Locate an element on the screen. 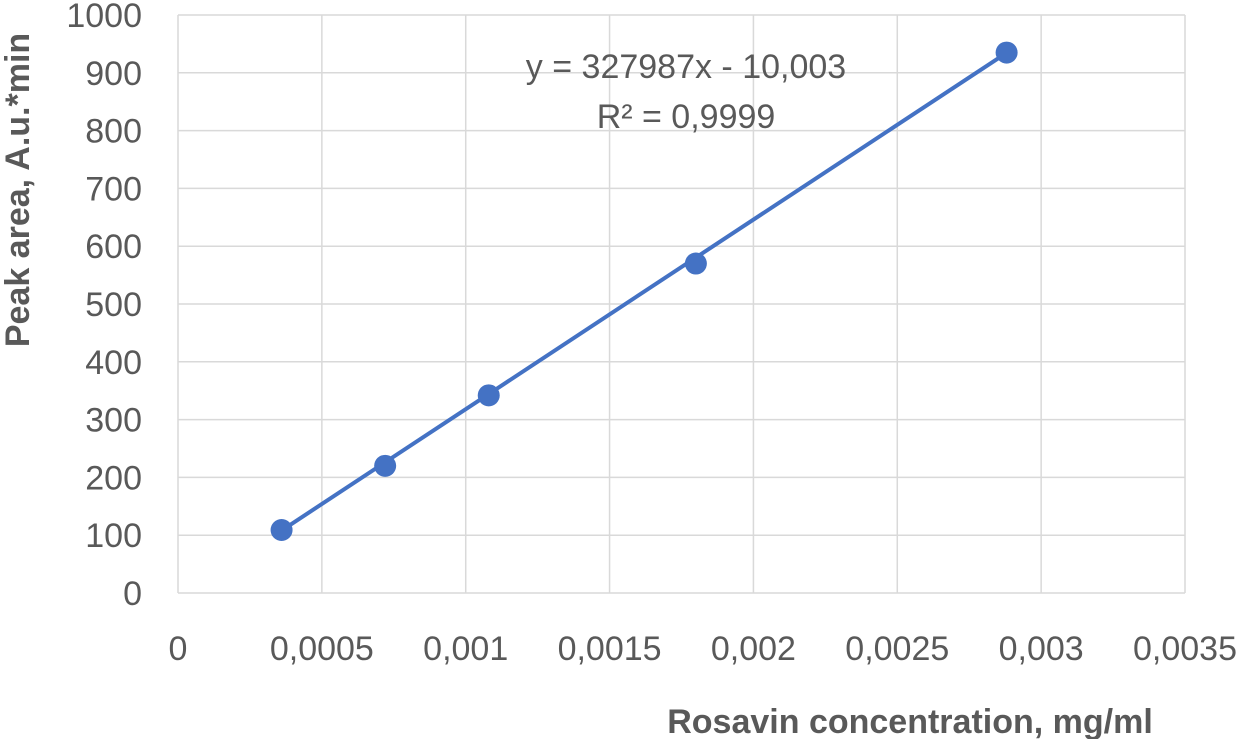 The image size is (1240, 739). y-tick-label: 100 is located at coordinates (113, 536).